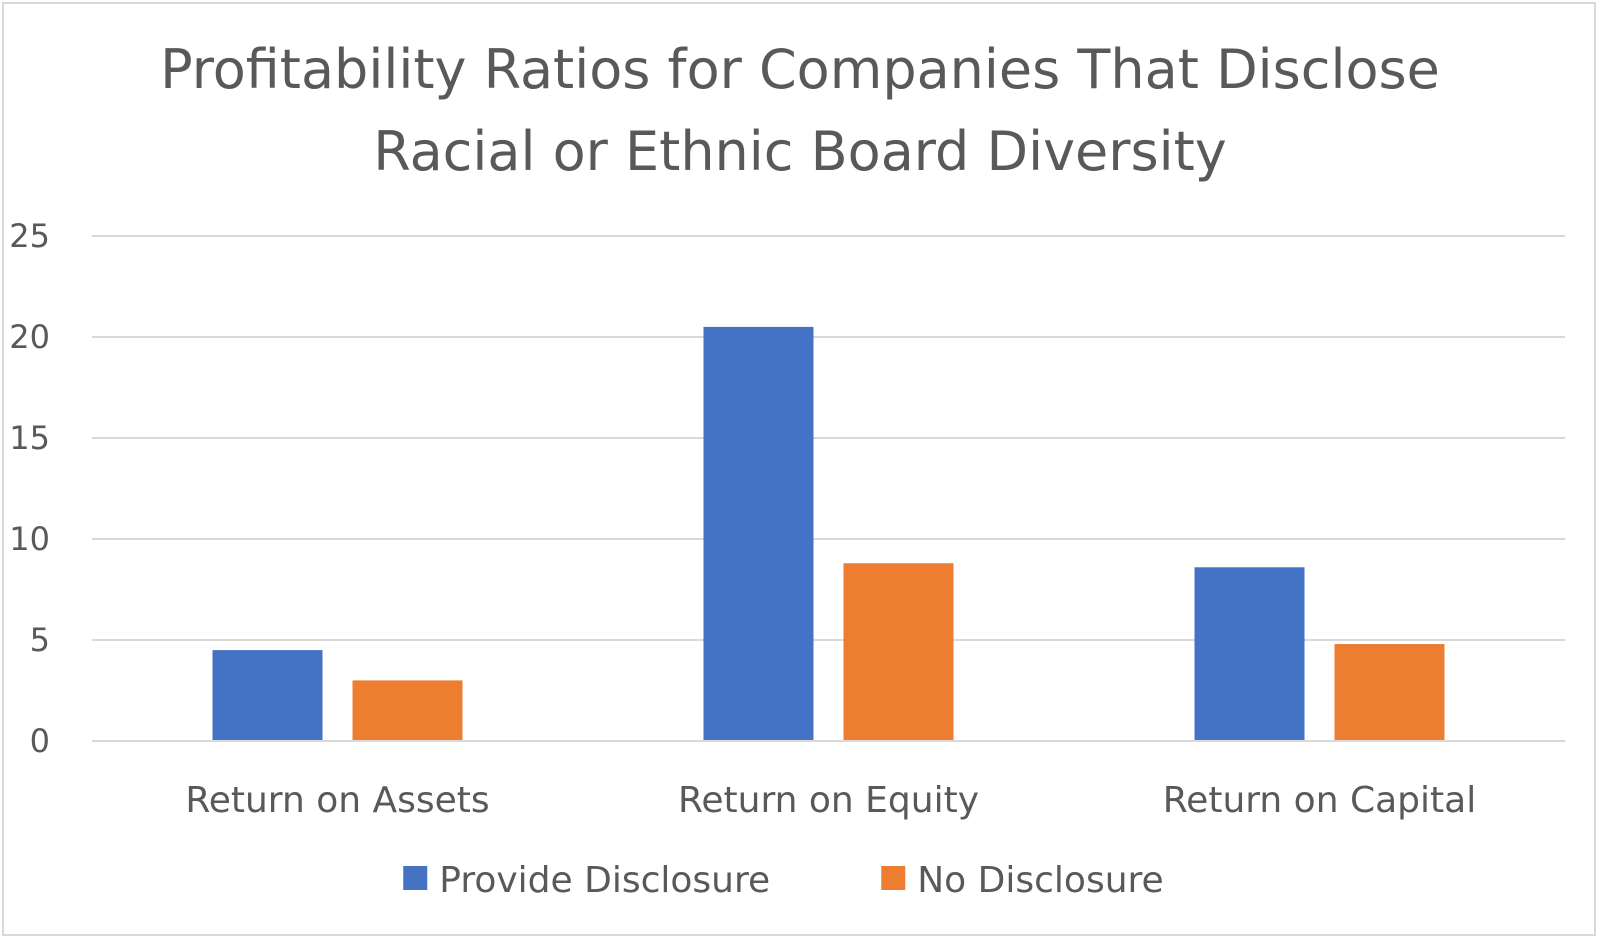 The width and height of the screenshot is (1600, 940). Describe the element at coordinates (29, 236) in the screenshot. I see `y-tick-label: 25` at that location.